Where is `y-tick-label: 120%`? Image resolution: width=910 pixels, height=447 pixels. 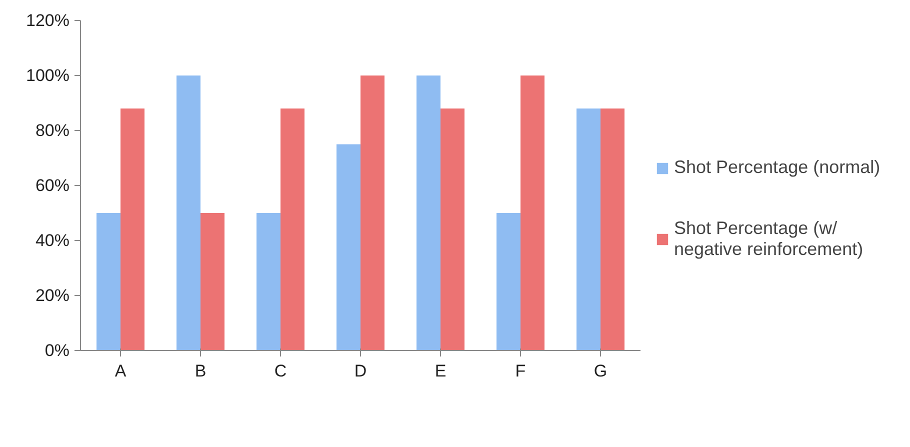
y-tick-label: 120% is located at coordinates (48, 20).